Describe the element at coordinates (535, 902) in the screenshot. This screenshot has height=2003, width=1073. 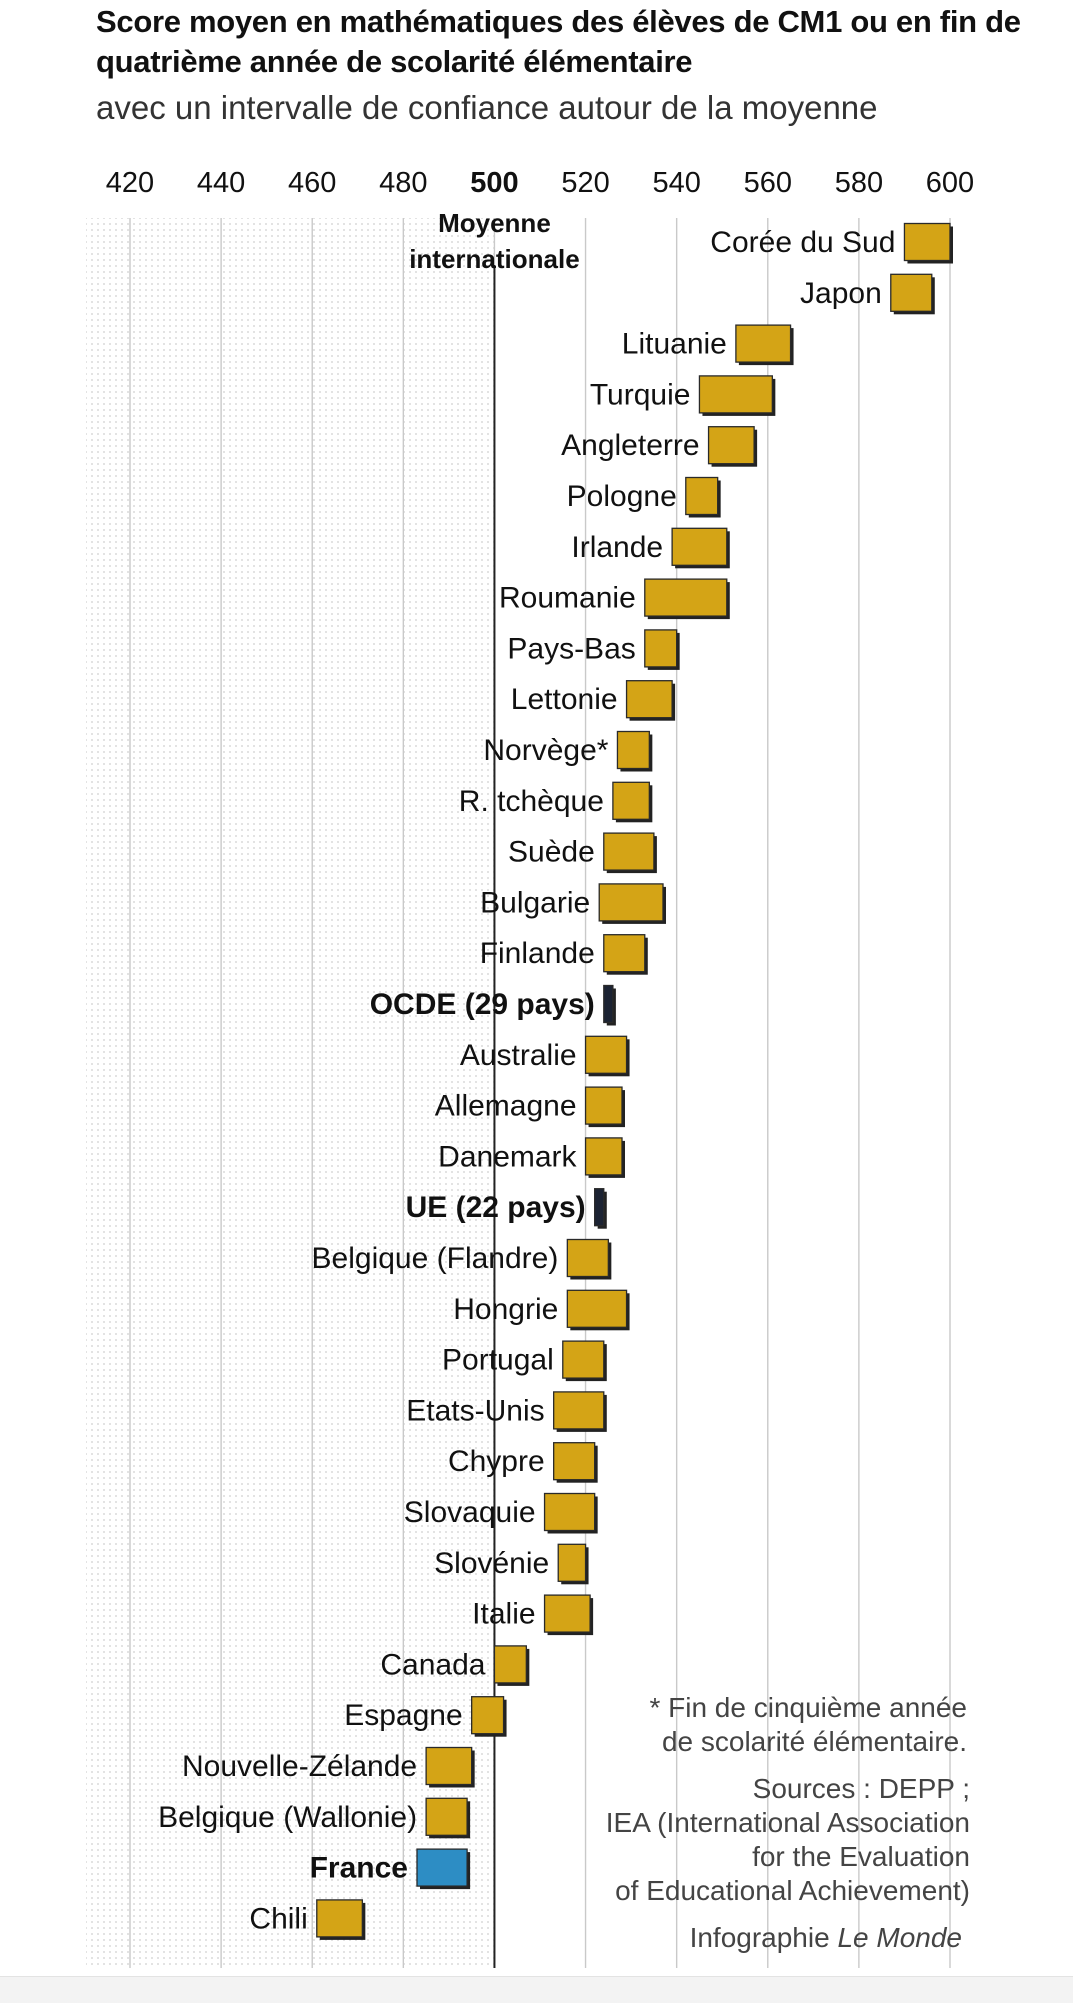
I see `label-13: Bulgarie` at that location.